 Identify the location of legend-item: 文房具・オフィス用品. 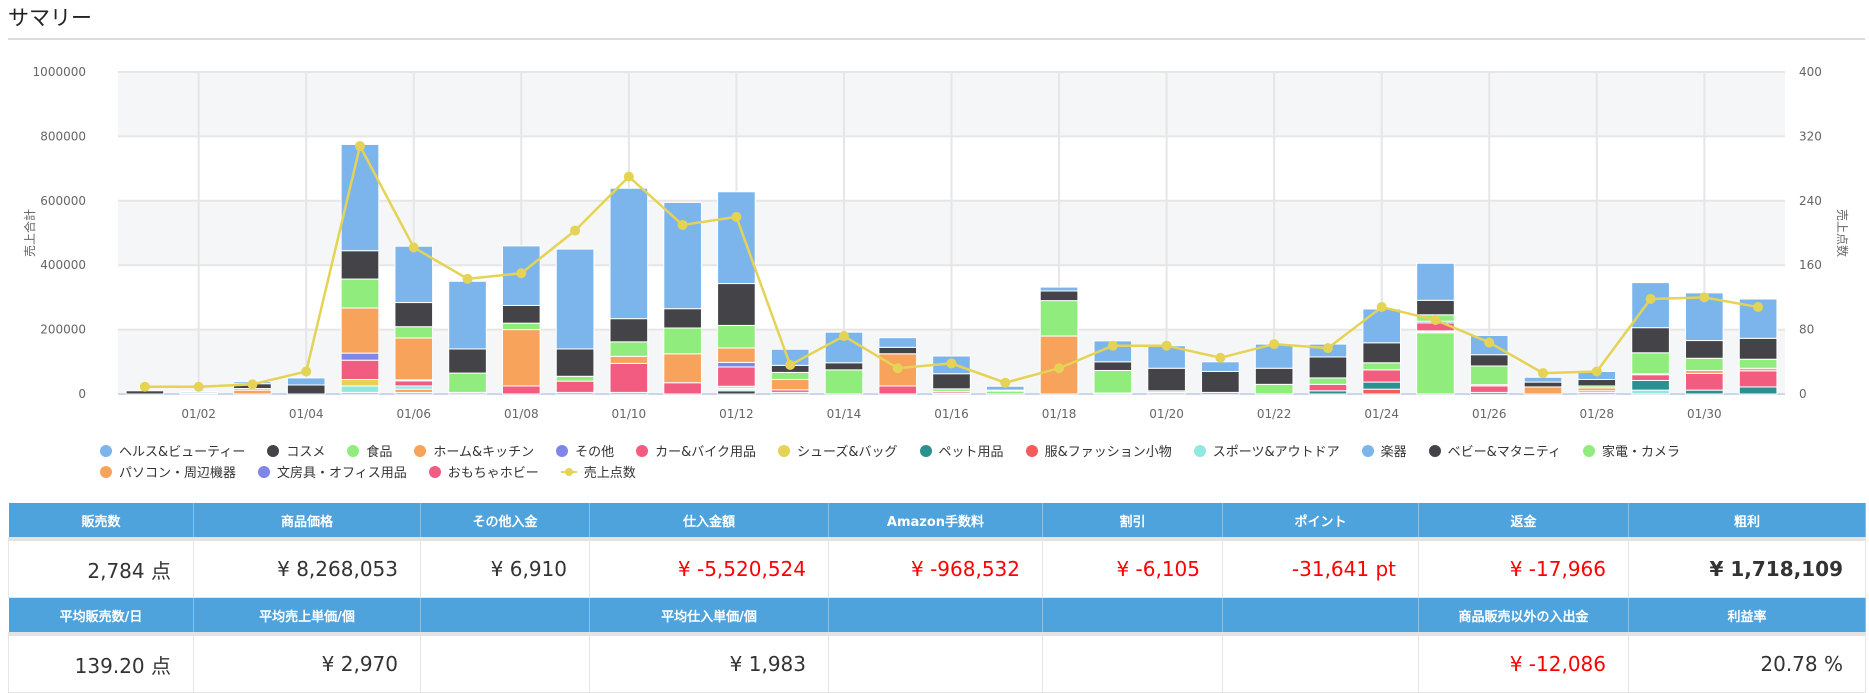
(332, 471).